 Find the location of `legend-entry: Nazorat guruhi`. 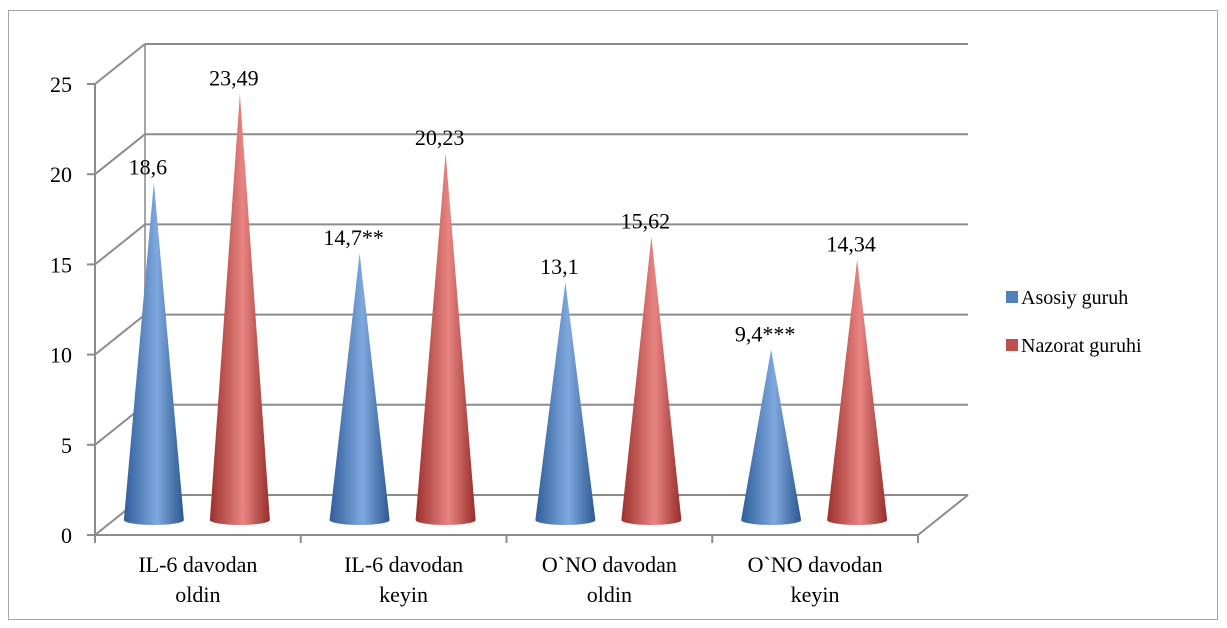

legend-entry: Nazorat guruhi is located at coordinates (1081, 346).